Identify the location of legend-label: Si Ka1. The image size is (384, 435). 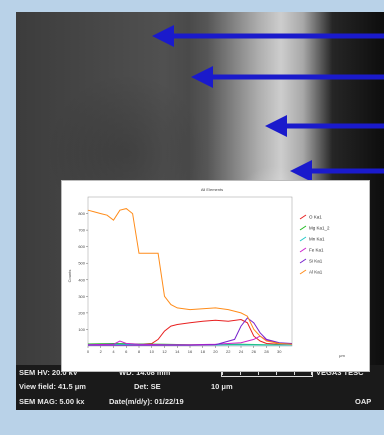
(316, 261).